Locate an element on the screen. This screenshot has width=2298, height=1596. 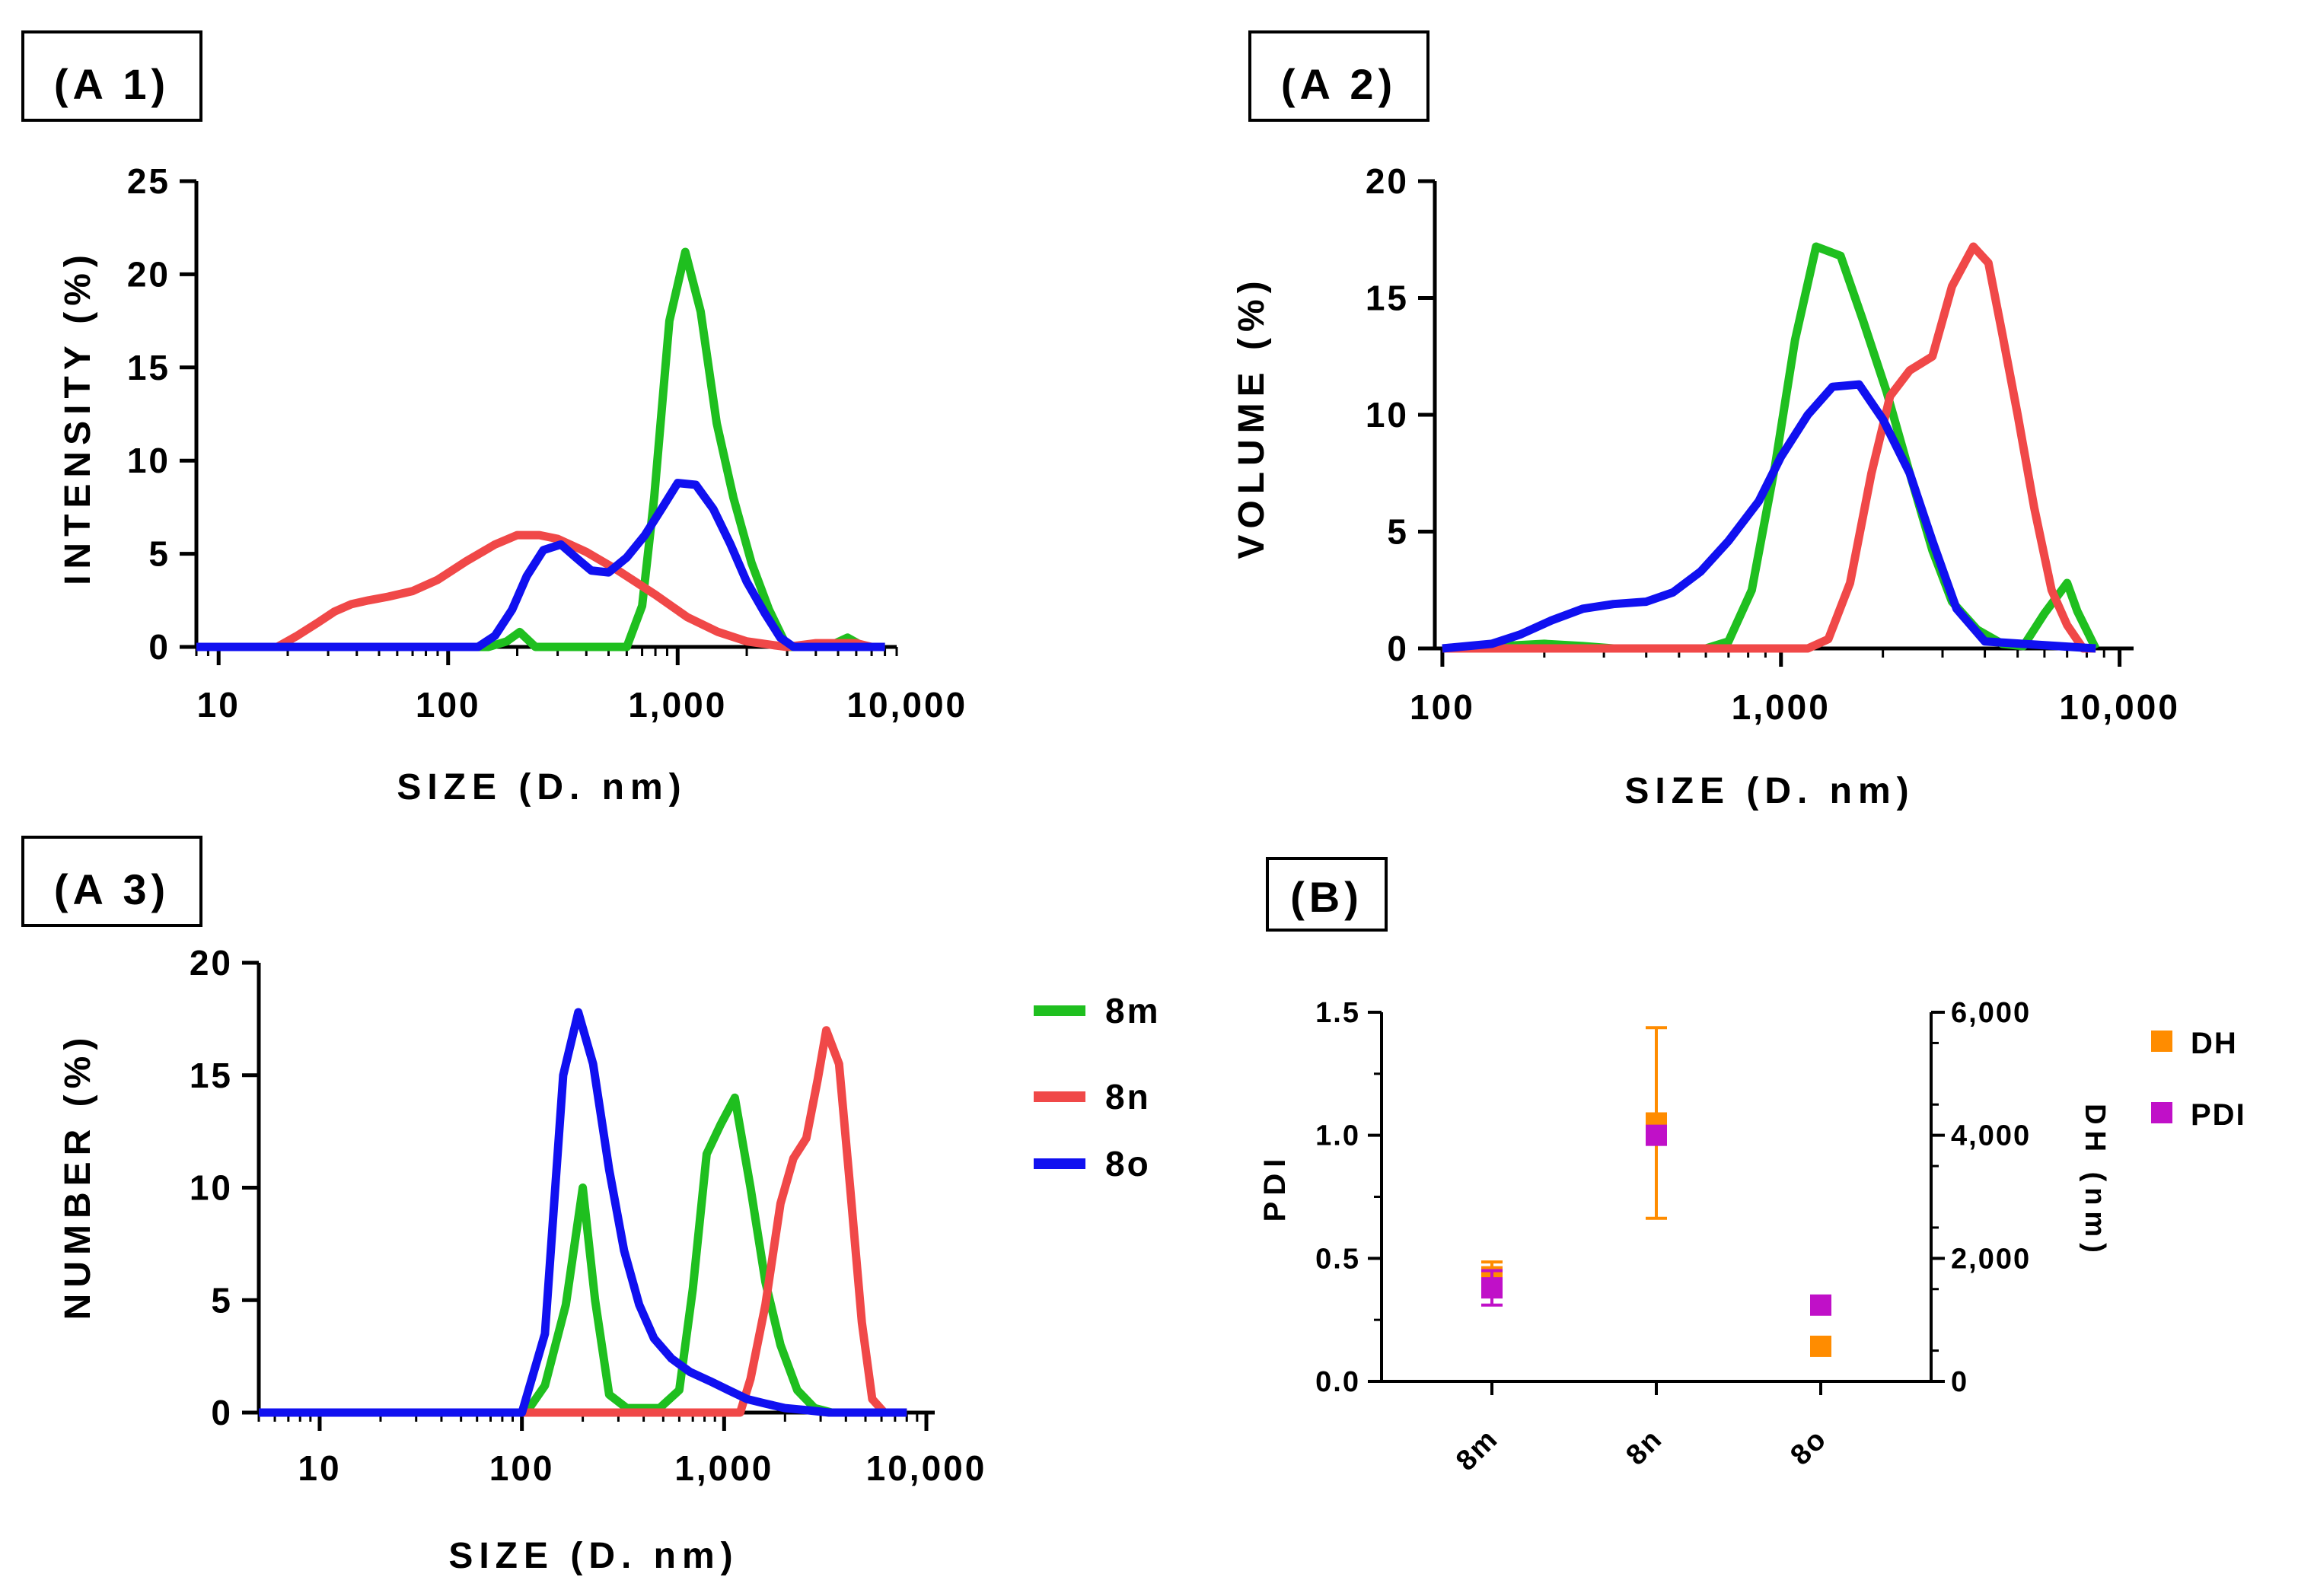
b-y2-axis-title: DH (nm) is located at coordinates (2095, 1181).